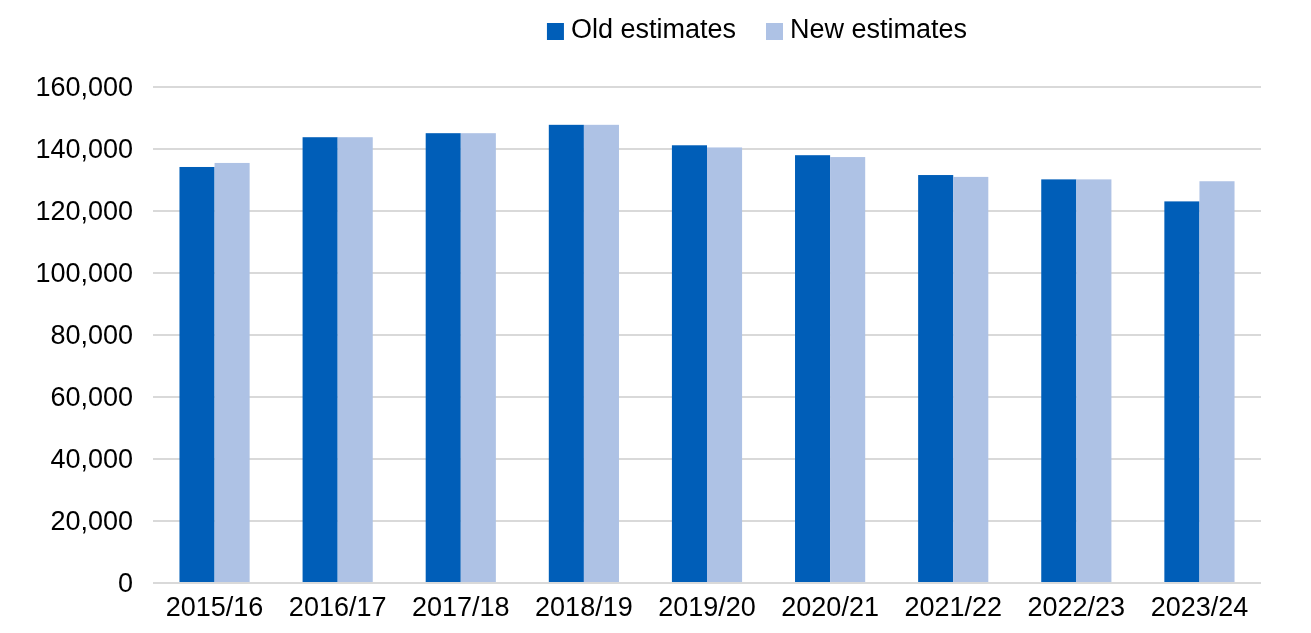 The height and width of the screenshot is (633, 1311). Describe the element at coordinates (953, 607) in the screenshot. I see `x-tick-label: 2021/22` at that location.